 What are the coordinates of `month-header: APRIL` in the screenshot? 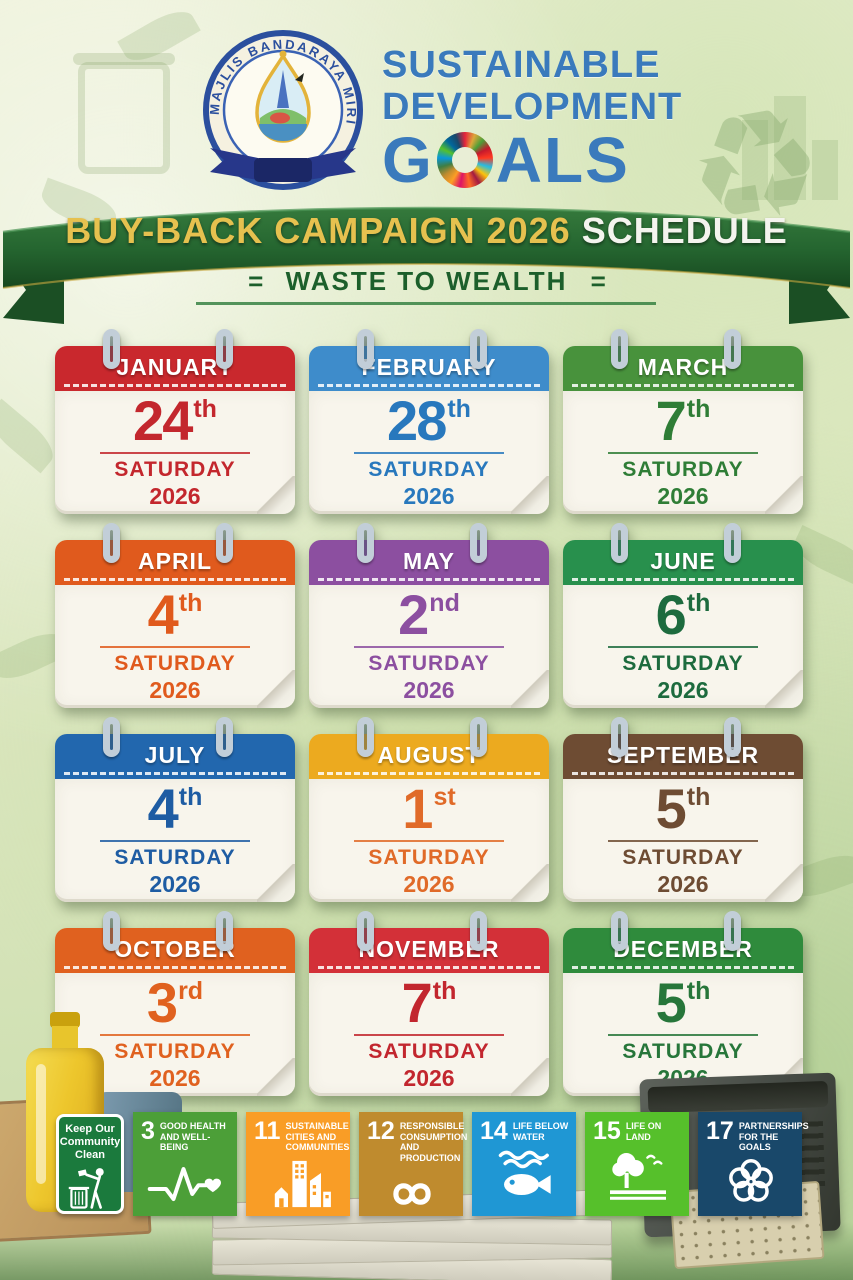 It's located at (175, 562).